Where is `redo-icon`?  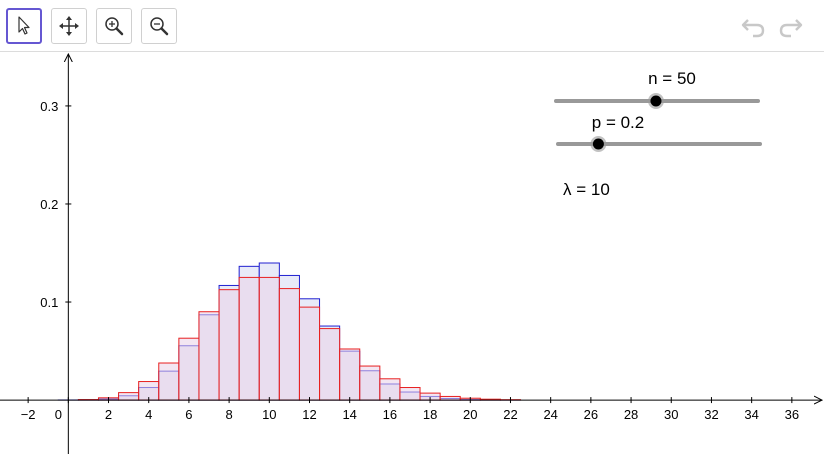 redo-icon is located at coordinates (791, 28).